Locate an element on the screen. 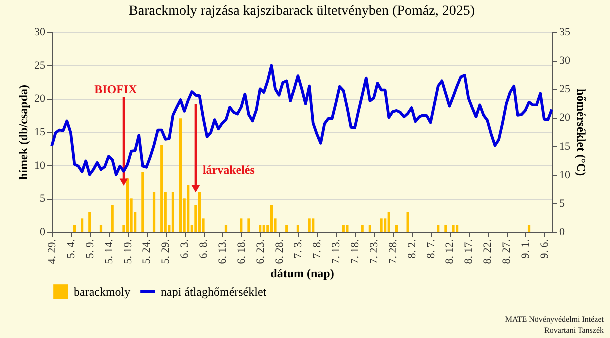 This screenshot has height=338, width=610. y-tick-label: 20 is located at coordinates (40, 99).